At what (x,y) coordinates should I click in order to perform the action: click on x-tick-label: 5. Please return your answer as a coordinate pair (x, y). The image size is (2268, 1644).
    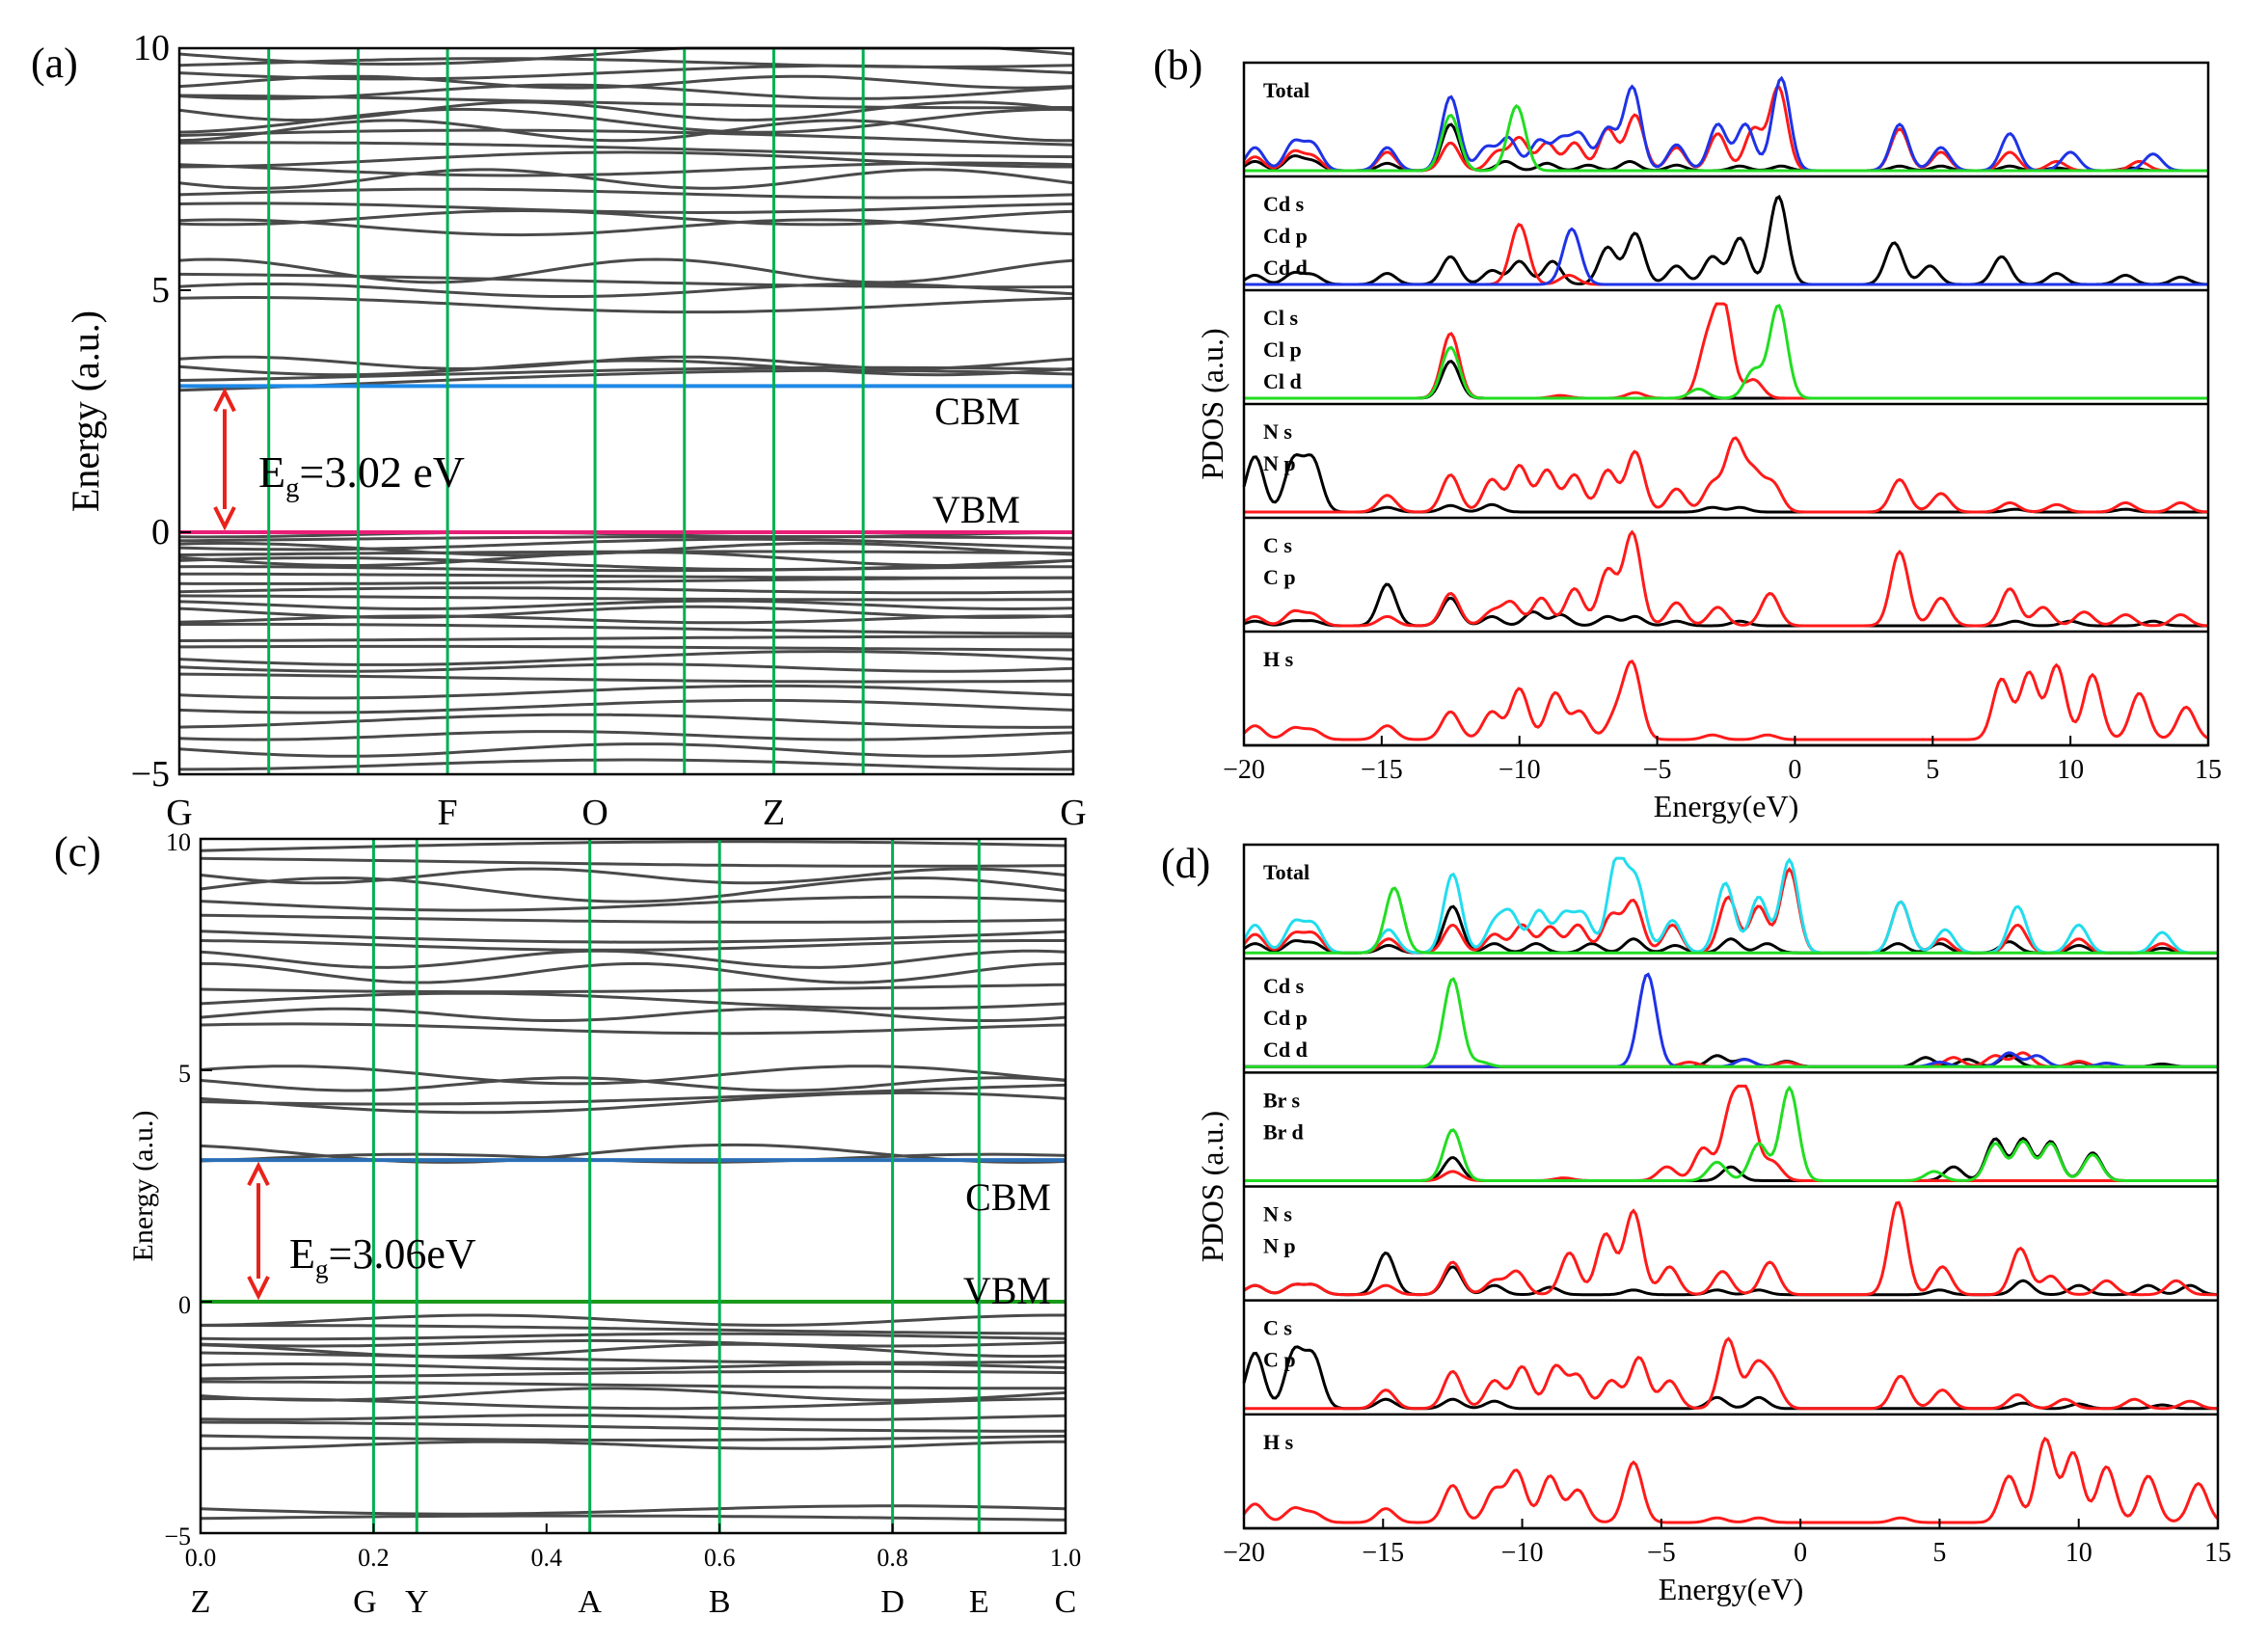
    Looking at the image, I should click on (1939, 1553).